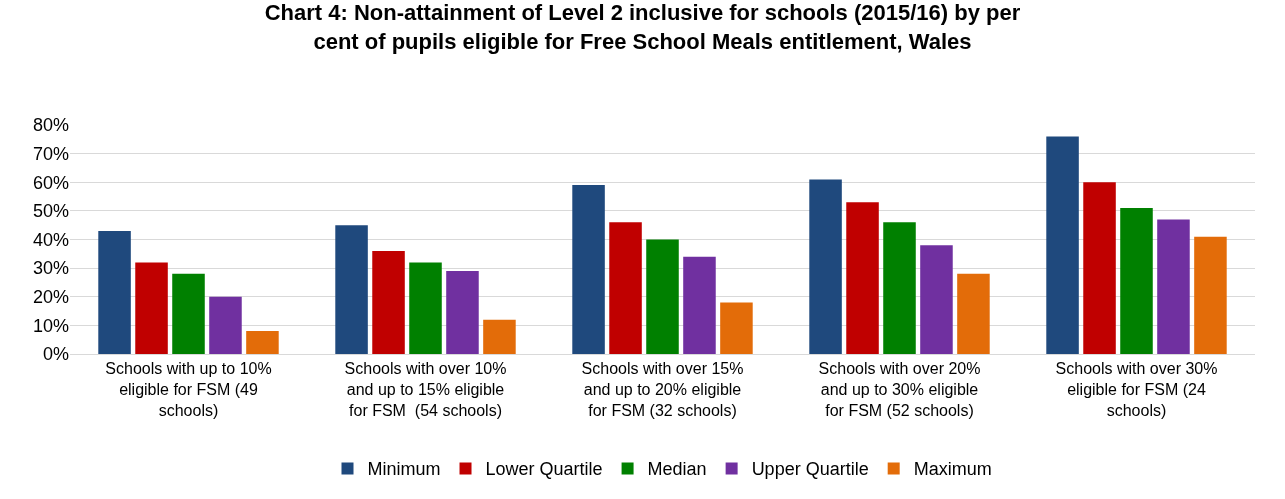  Describe the element at coordinates (50, 182) in the screenshot. I see `y-tick-label: 60%` at that location.